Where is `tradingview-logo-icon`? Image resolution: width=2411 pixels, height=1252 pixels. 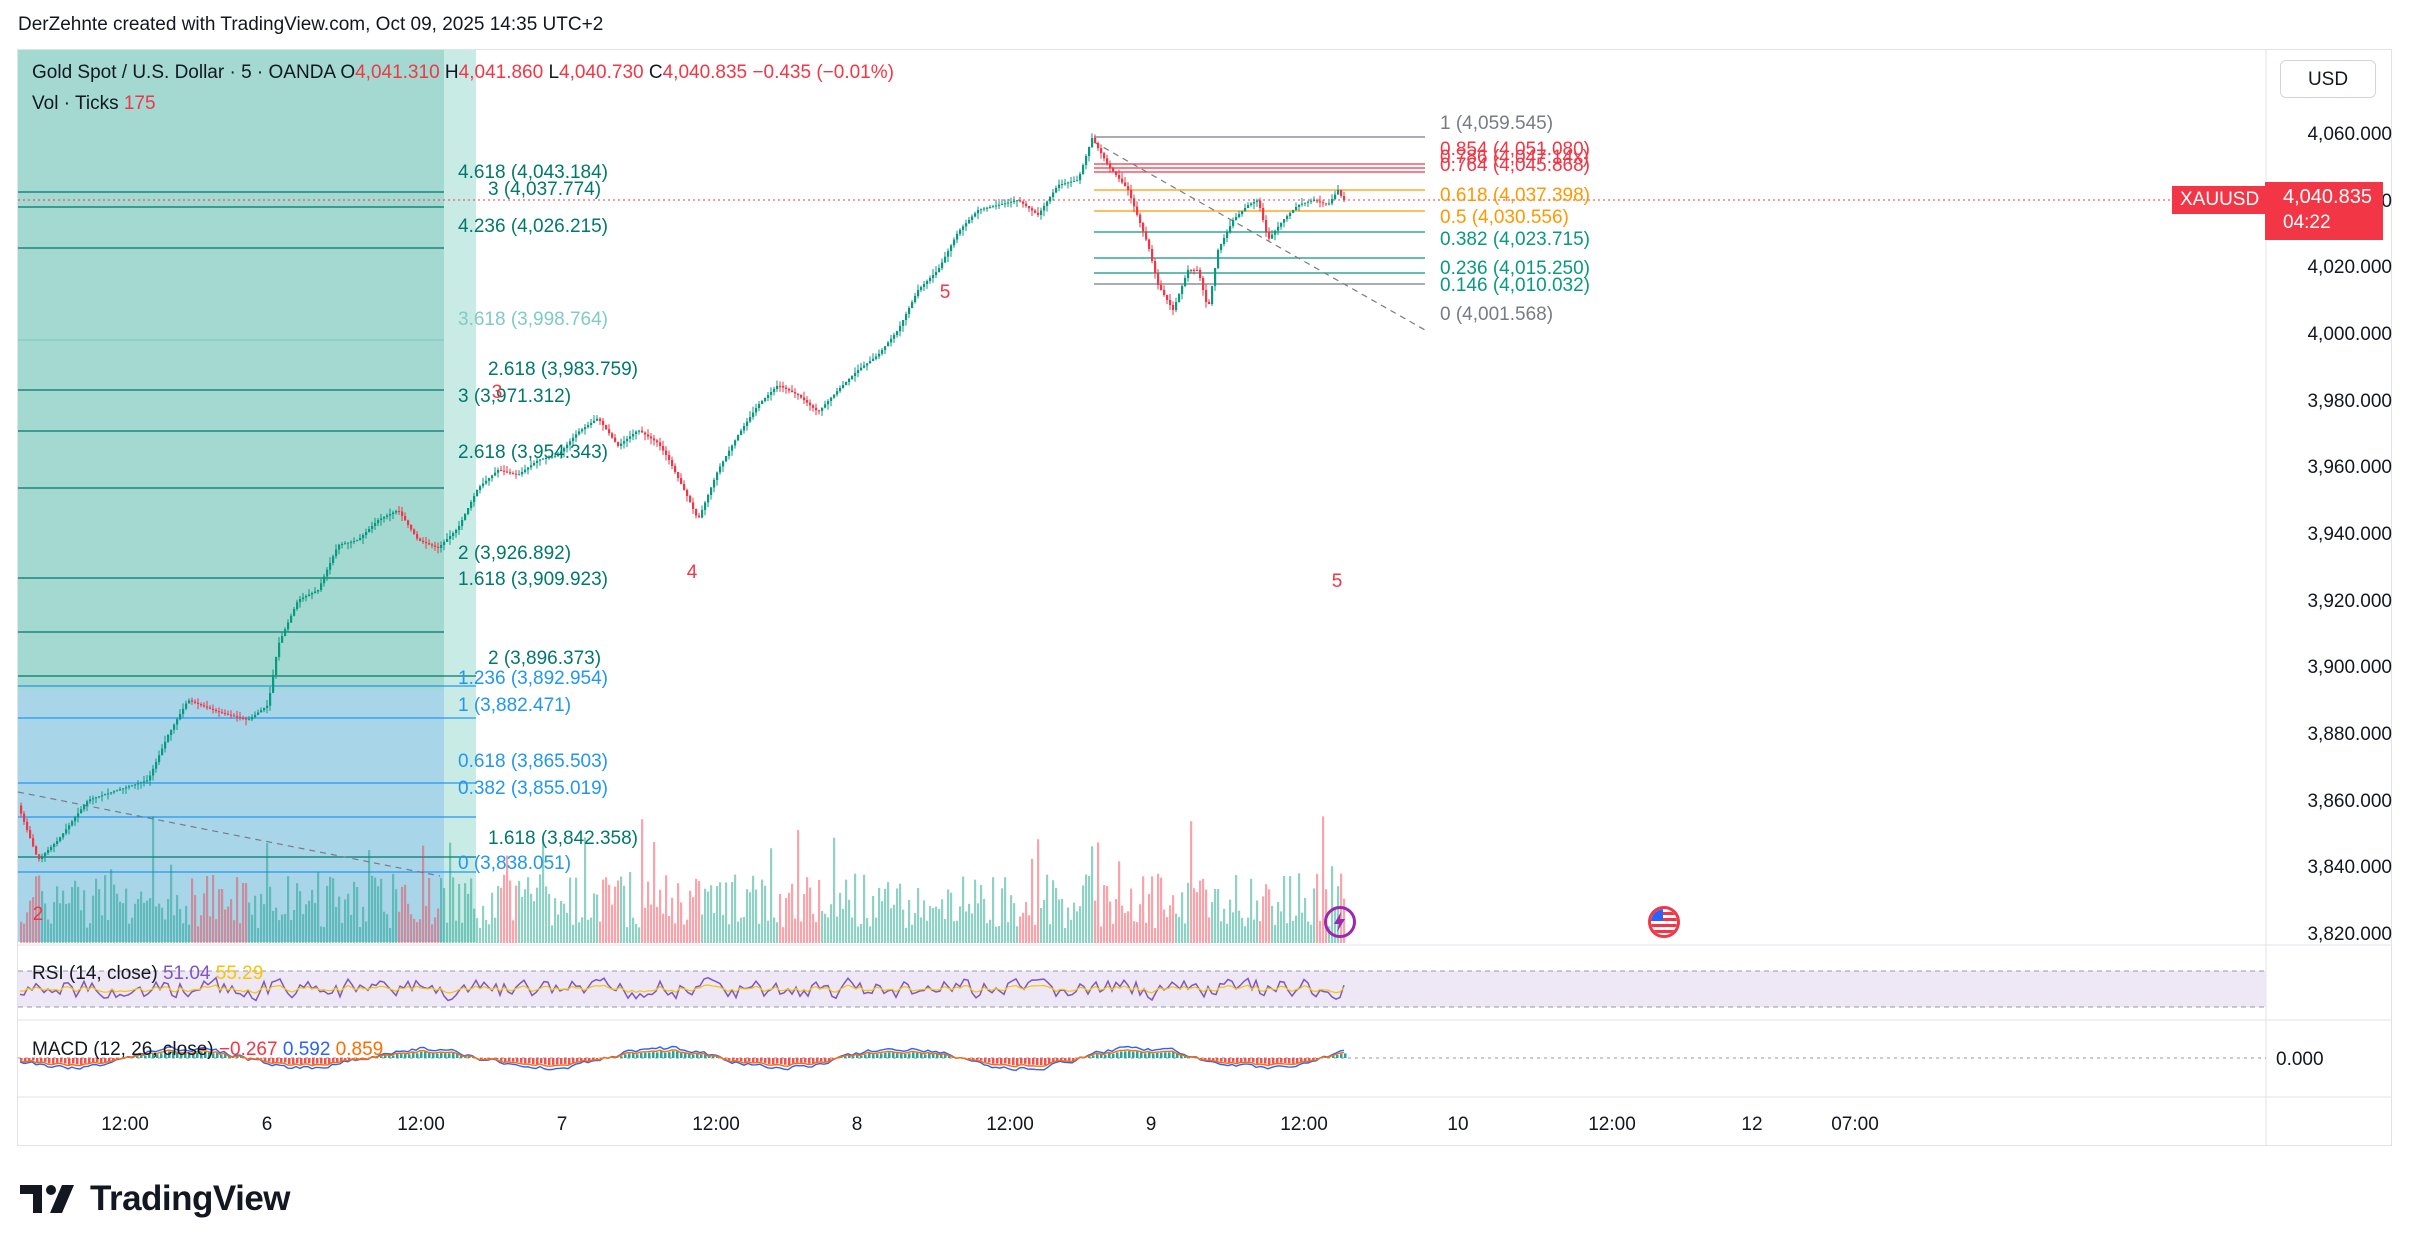
tradingview-logo-icon is located at coordinates (47, 1199).